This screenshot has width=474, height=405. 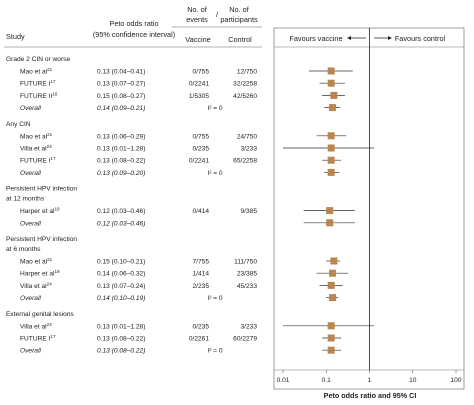 What do you see at coordinates (121, 262) in the screenshot?
I see `or-ci-value: 0.15 (0.10–0.21)` at bounding box center [121, 262].